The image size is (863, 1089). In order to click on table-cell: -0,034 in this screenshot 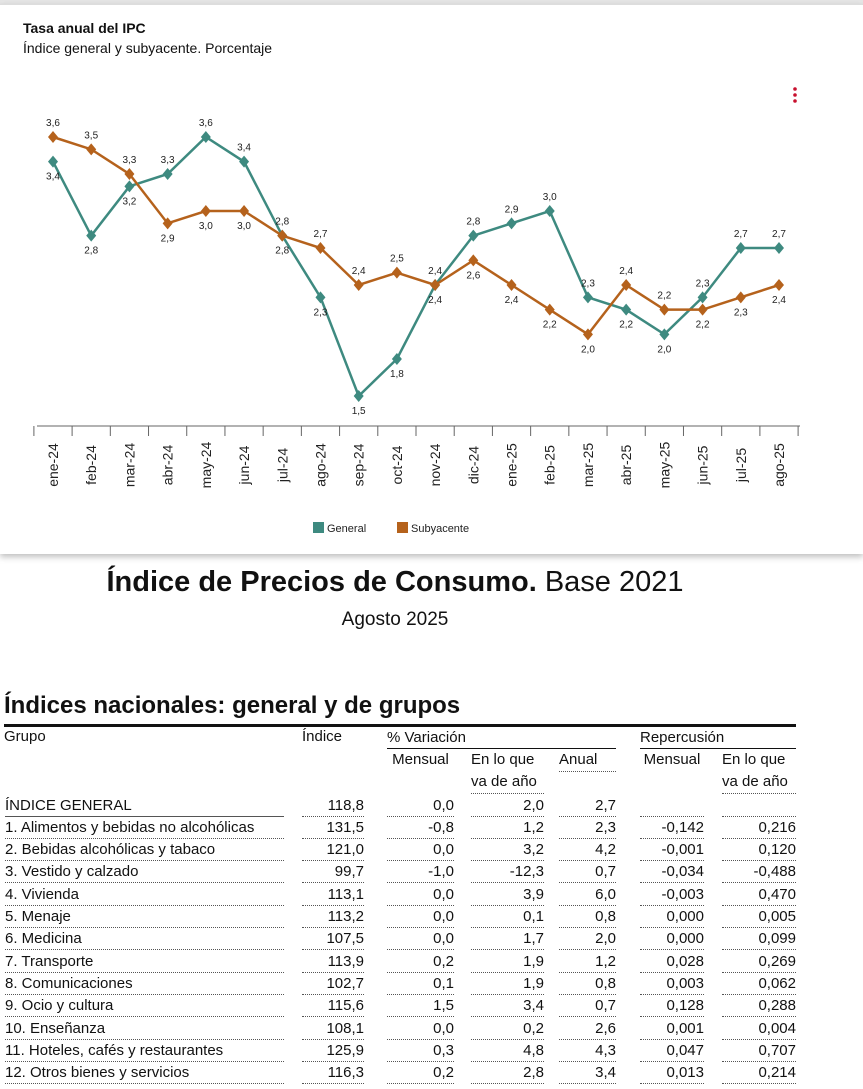, I will do `click(660, 872)`.